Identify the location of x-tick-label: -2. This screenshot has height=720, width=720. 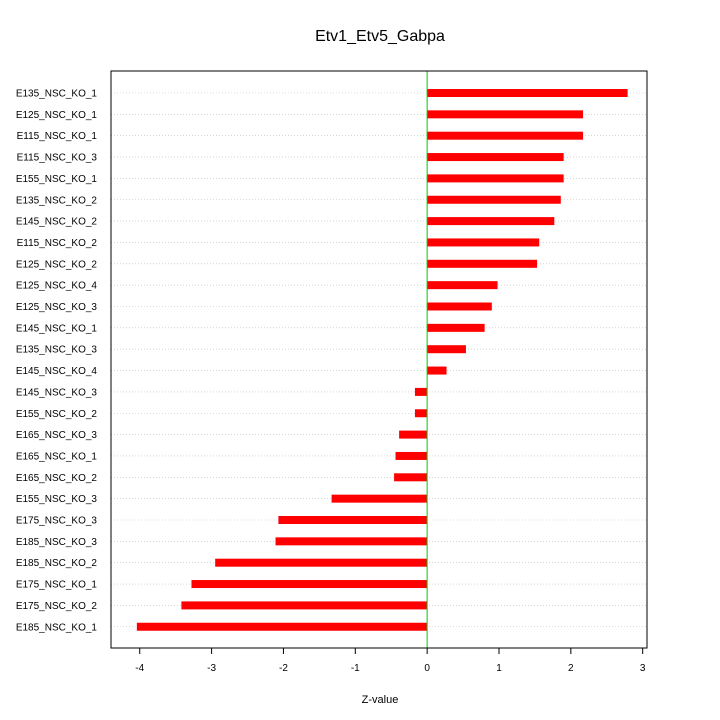
(283, 668).